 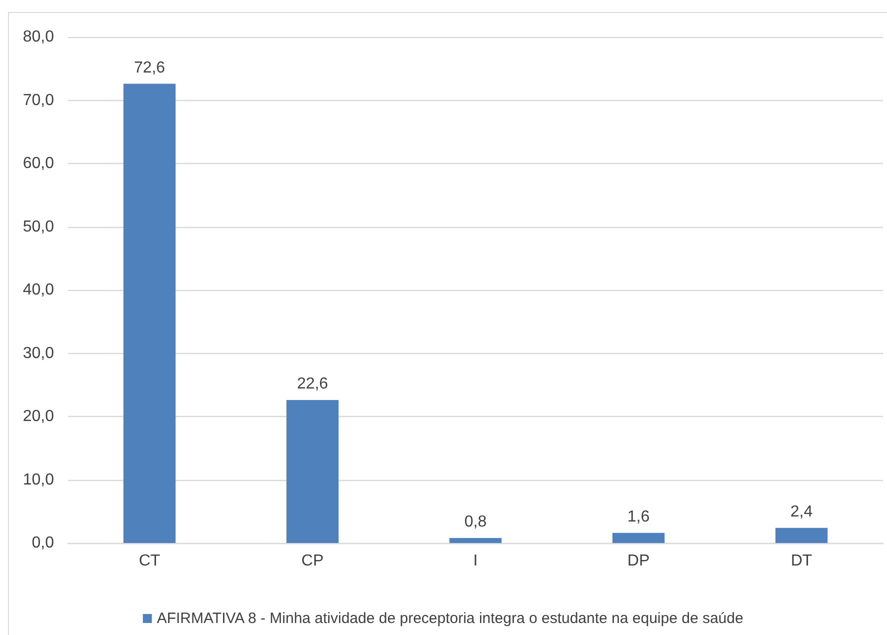 I want to click on x-tick-label: DT, so click(x=801, y=561).